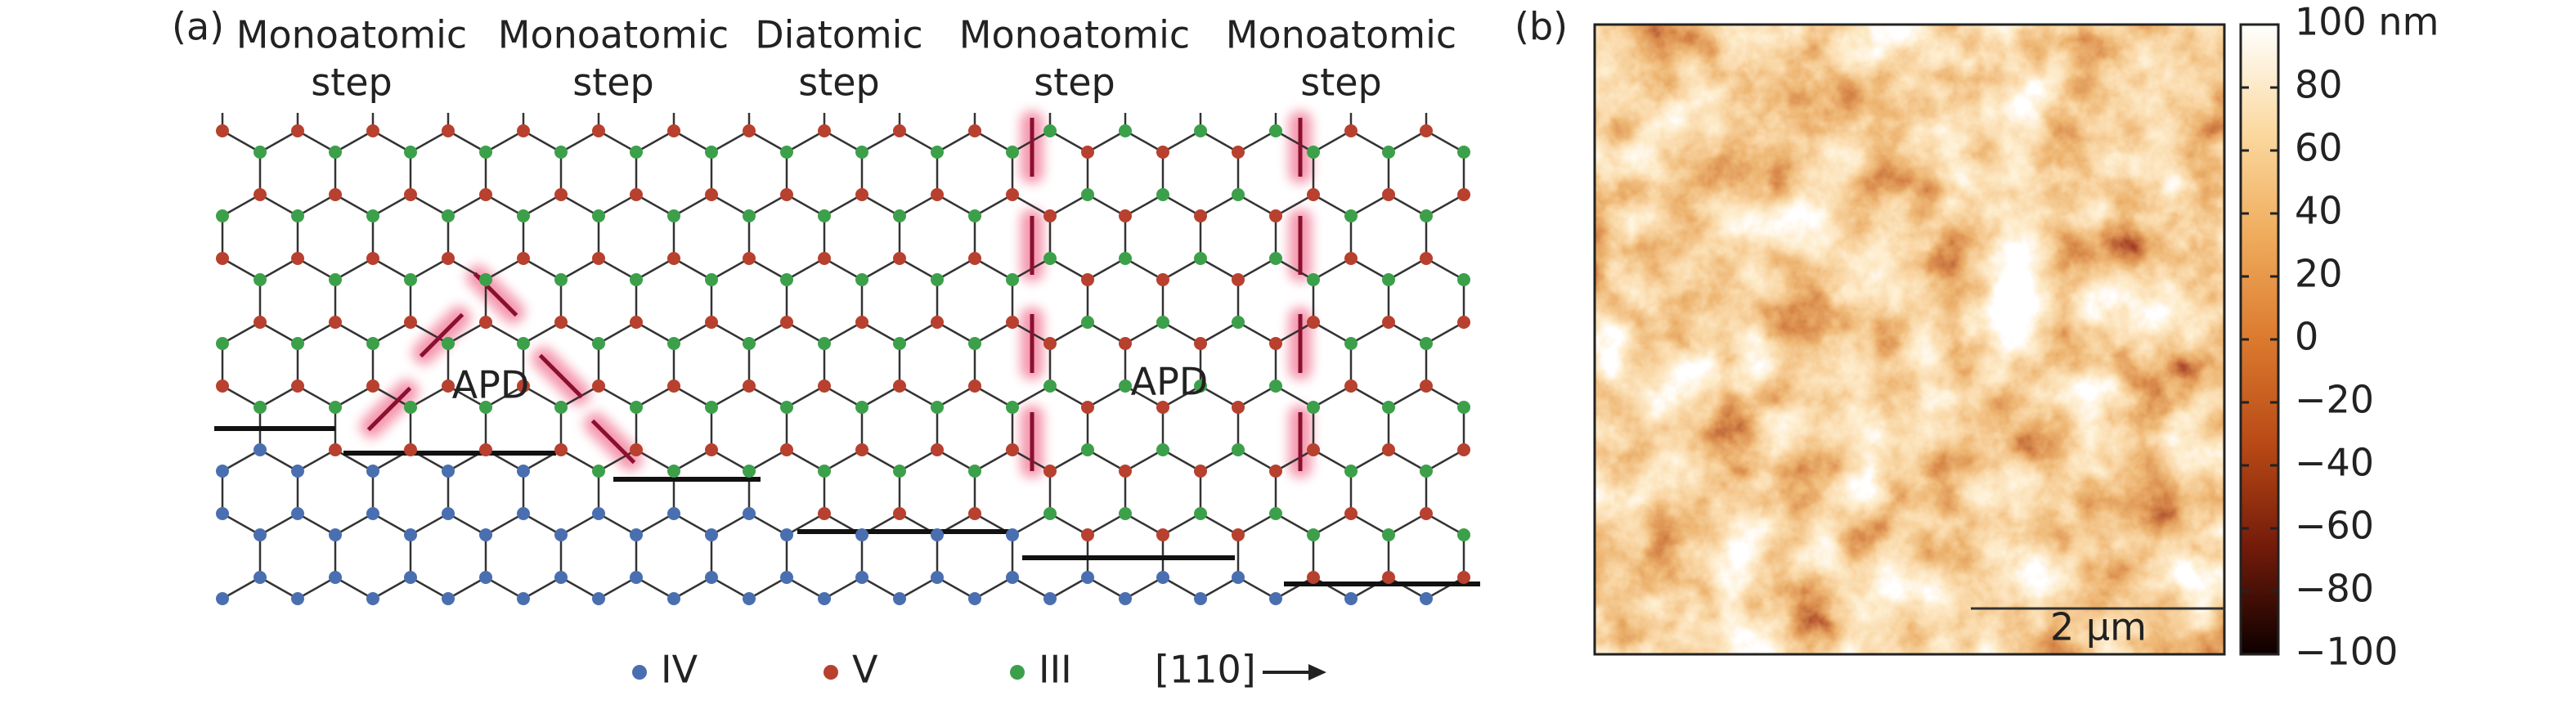 Image resolution: width=2576 pixels, height=705 pixels. What do you see at coordinates (865, 670) in the screenshot?
I see `legend-label: V` at bounding box center [865, 670].